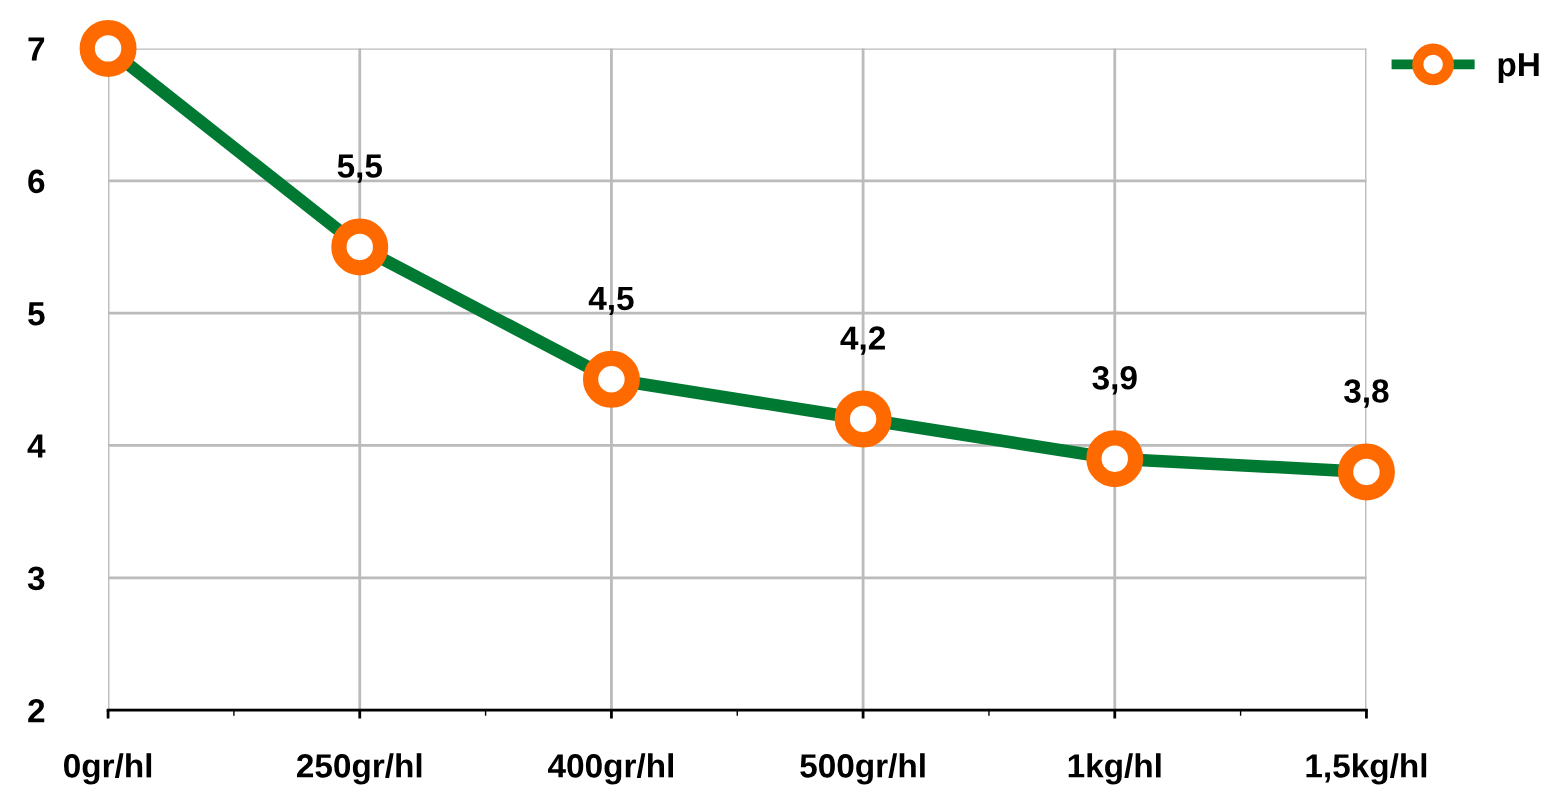  What do you see at coordinates (1114, 380) in the screenshot?
I see `data-label: 3,9` at bounding box center [1114, 380].